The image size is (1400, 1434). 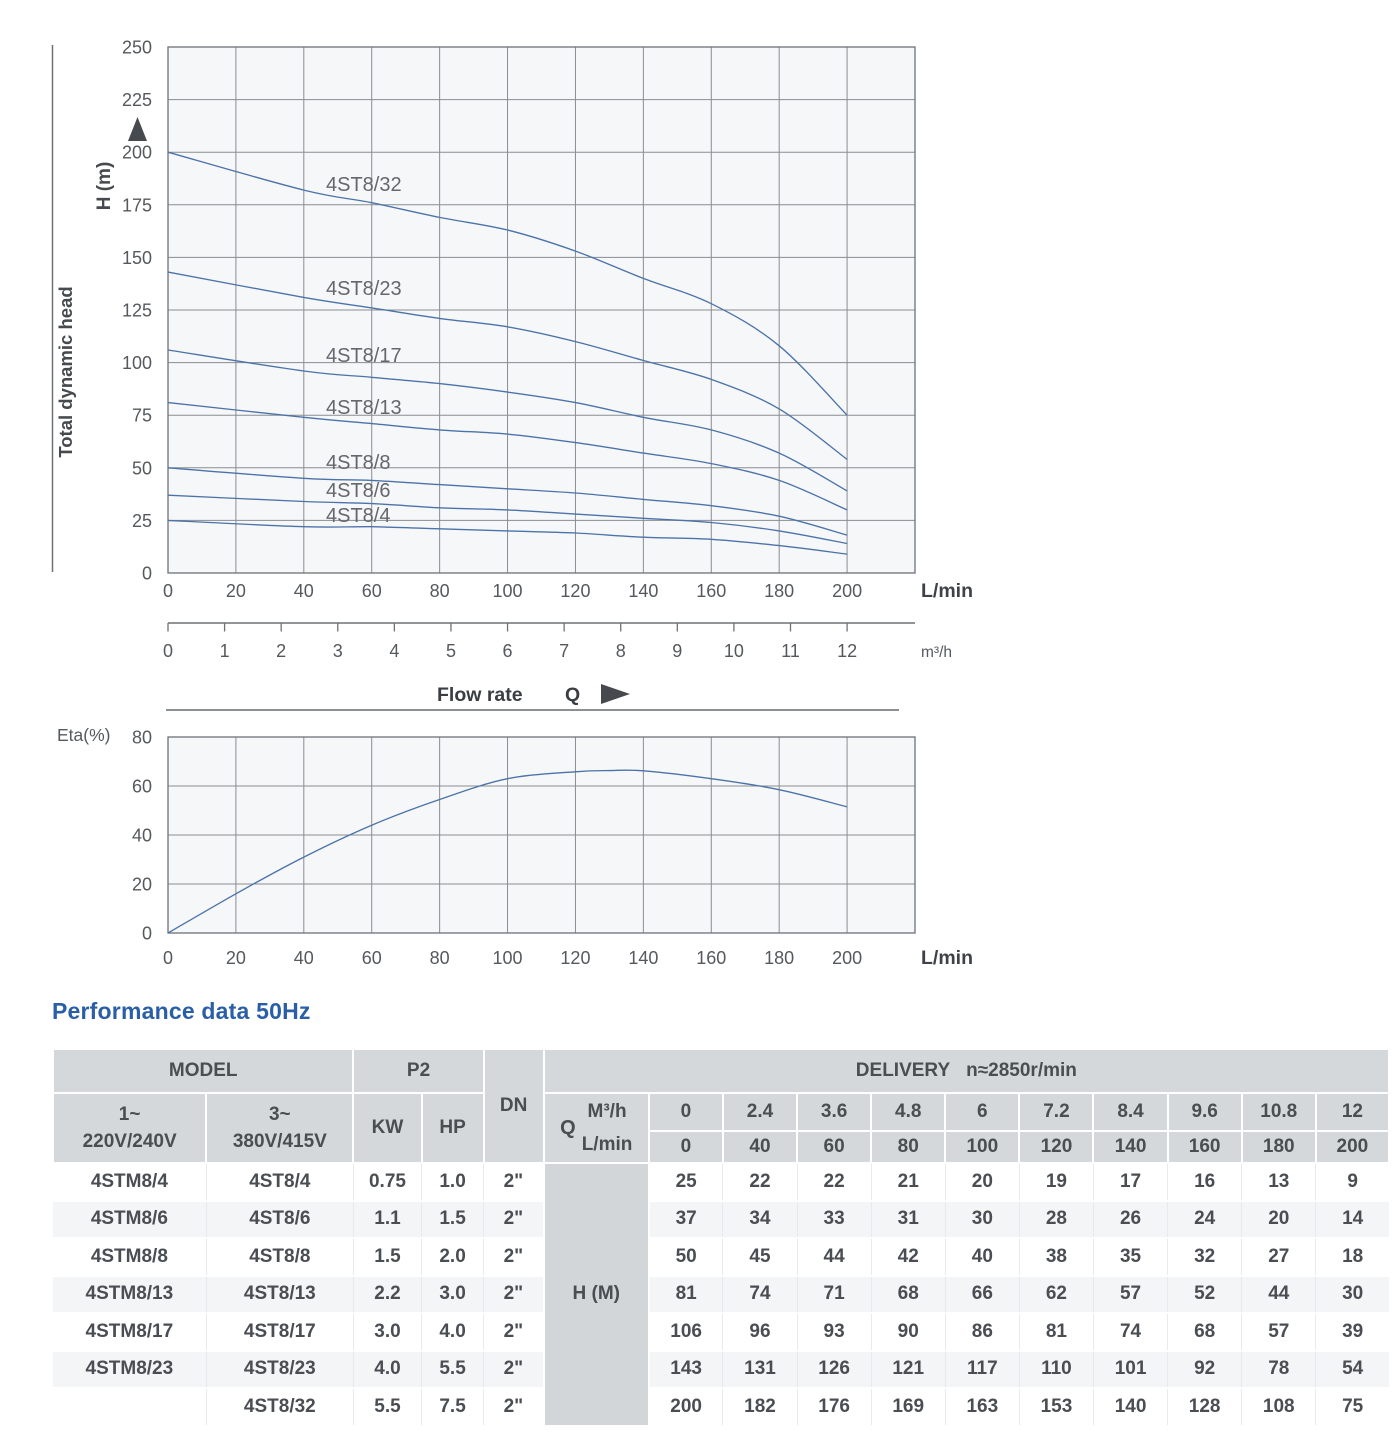 What do you see at coordinates (1352, 1112) in the screenshot?
I see `m3h-value-header: 12` at bounding box center [1352, 1112].